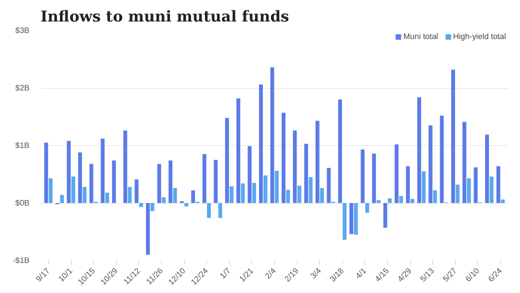  Describe the element at coordinates (22, 145) in the screenshot. I see `y-tick-label: $1B` at that location.